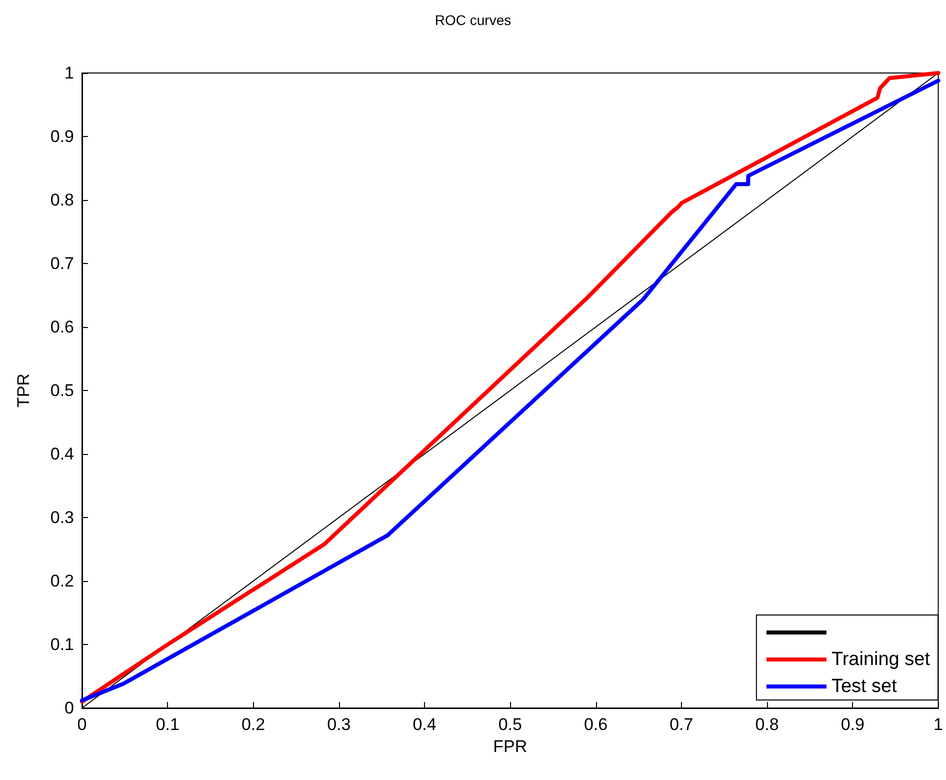  Describe the element at coordinates (881, 659) in the screenshot. I see `legend-label: Training set` at that location.